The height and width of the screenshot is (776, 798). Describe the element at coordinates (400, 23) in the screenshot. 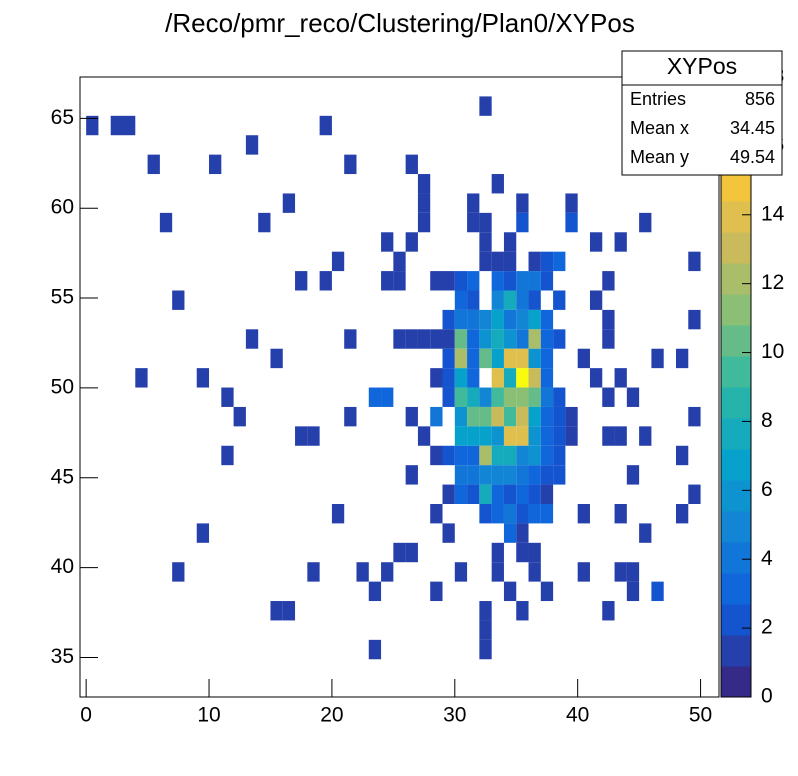

I see `chart-title: /Reco/pmr_reco/Clustering/Plan0/XYPos` at that location.